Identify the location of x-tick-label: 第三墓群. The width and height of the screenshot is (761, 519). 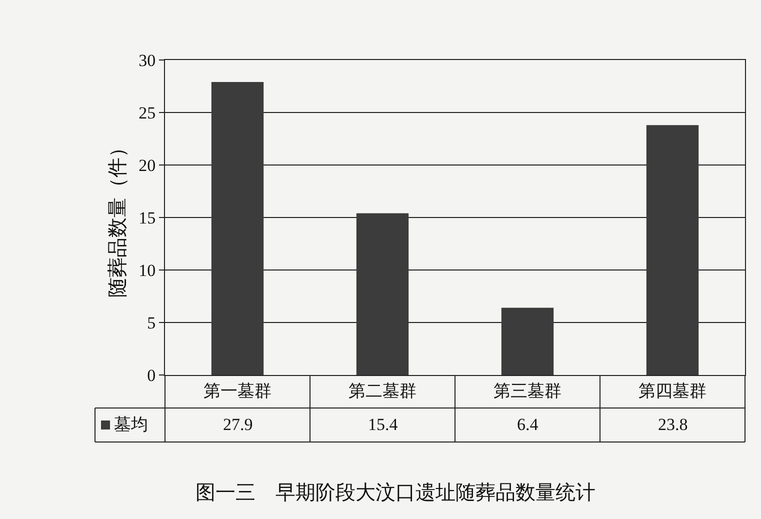
(528, 390).